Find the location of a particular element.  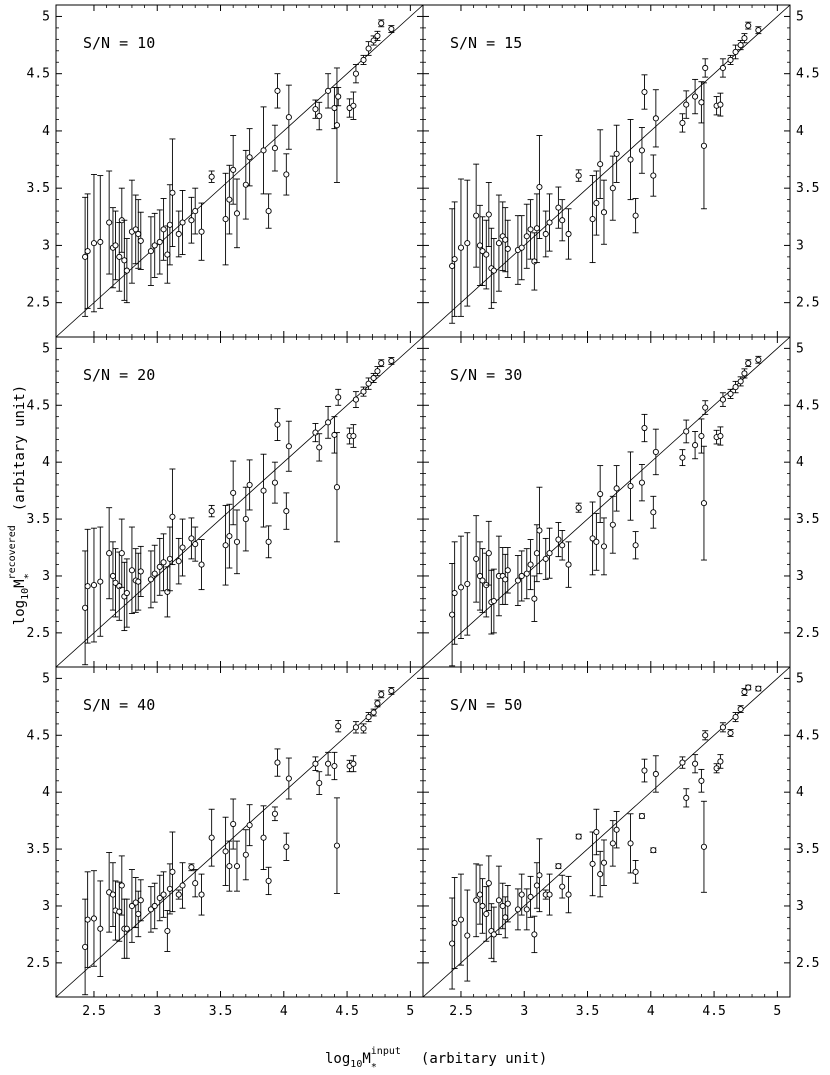

x-axis-title: log10Minput * (arbitary unit) is located at coordinates (436, 1059).